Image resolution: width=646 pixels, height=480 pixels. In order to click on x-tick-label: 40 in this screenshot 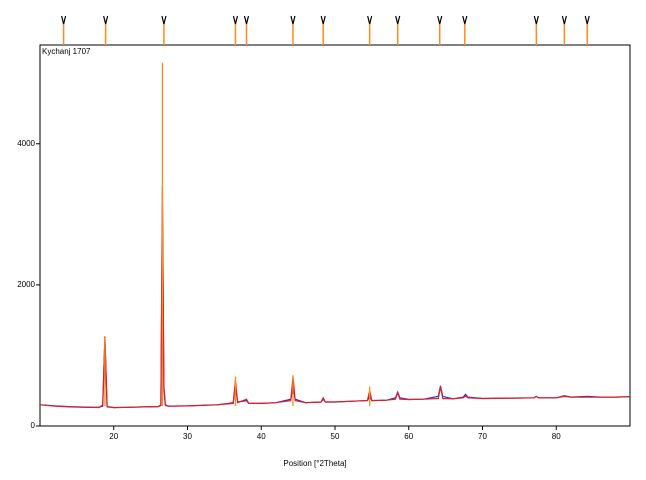, I will do `click(261, 436)`.